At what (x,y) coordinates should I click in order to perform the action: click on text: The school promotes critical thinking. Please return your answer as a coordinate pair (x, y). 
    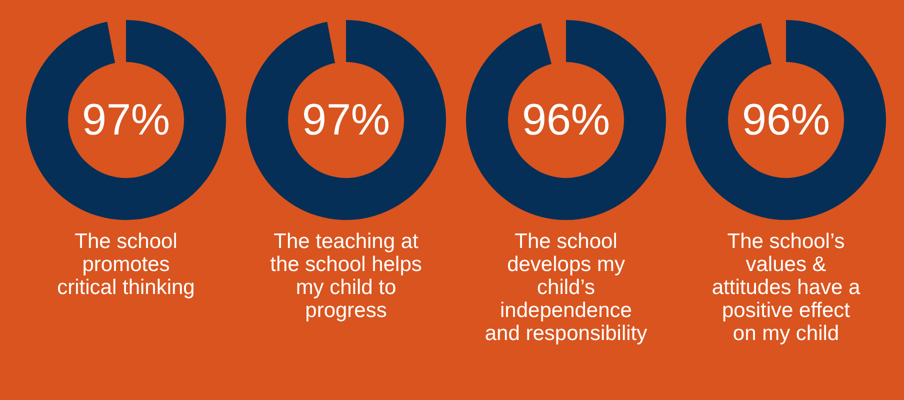
    Looking at the image, I should click on (126, 264).